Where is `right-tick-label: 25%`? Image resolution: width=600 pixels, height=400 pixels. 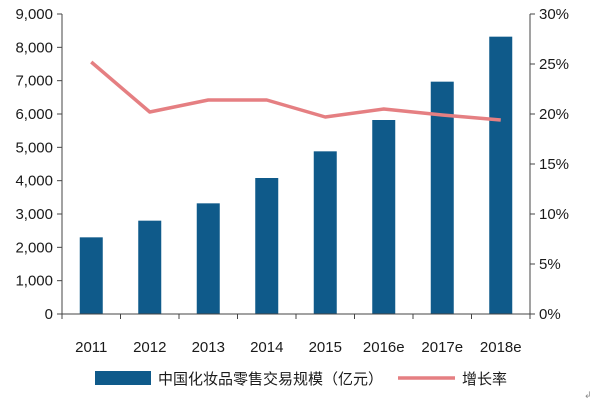 right-tick-label: 25% is located at coordinates (554, 64).